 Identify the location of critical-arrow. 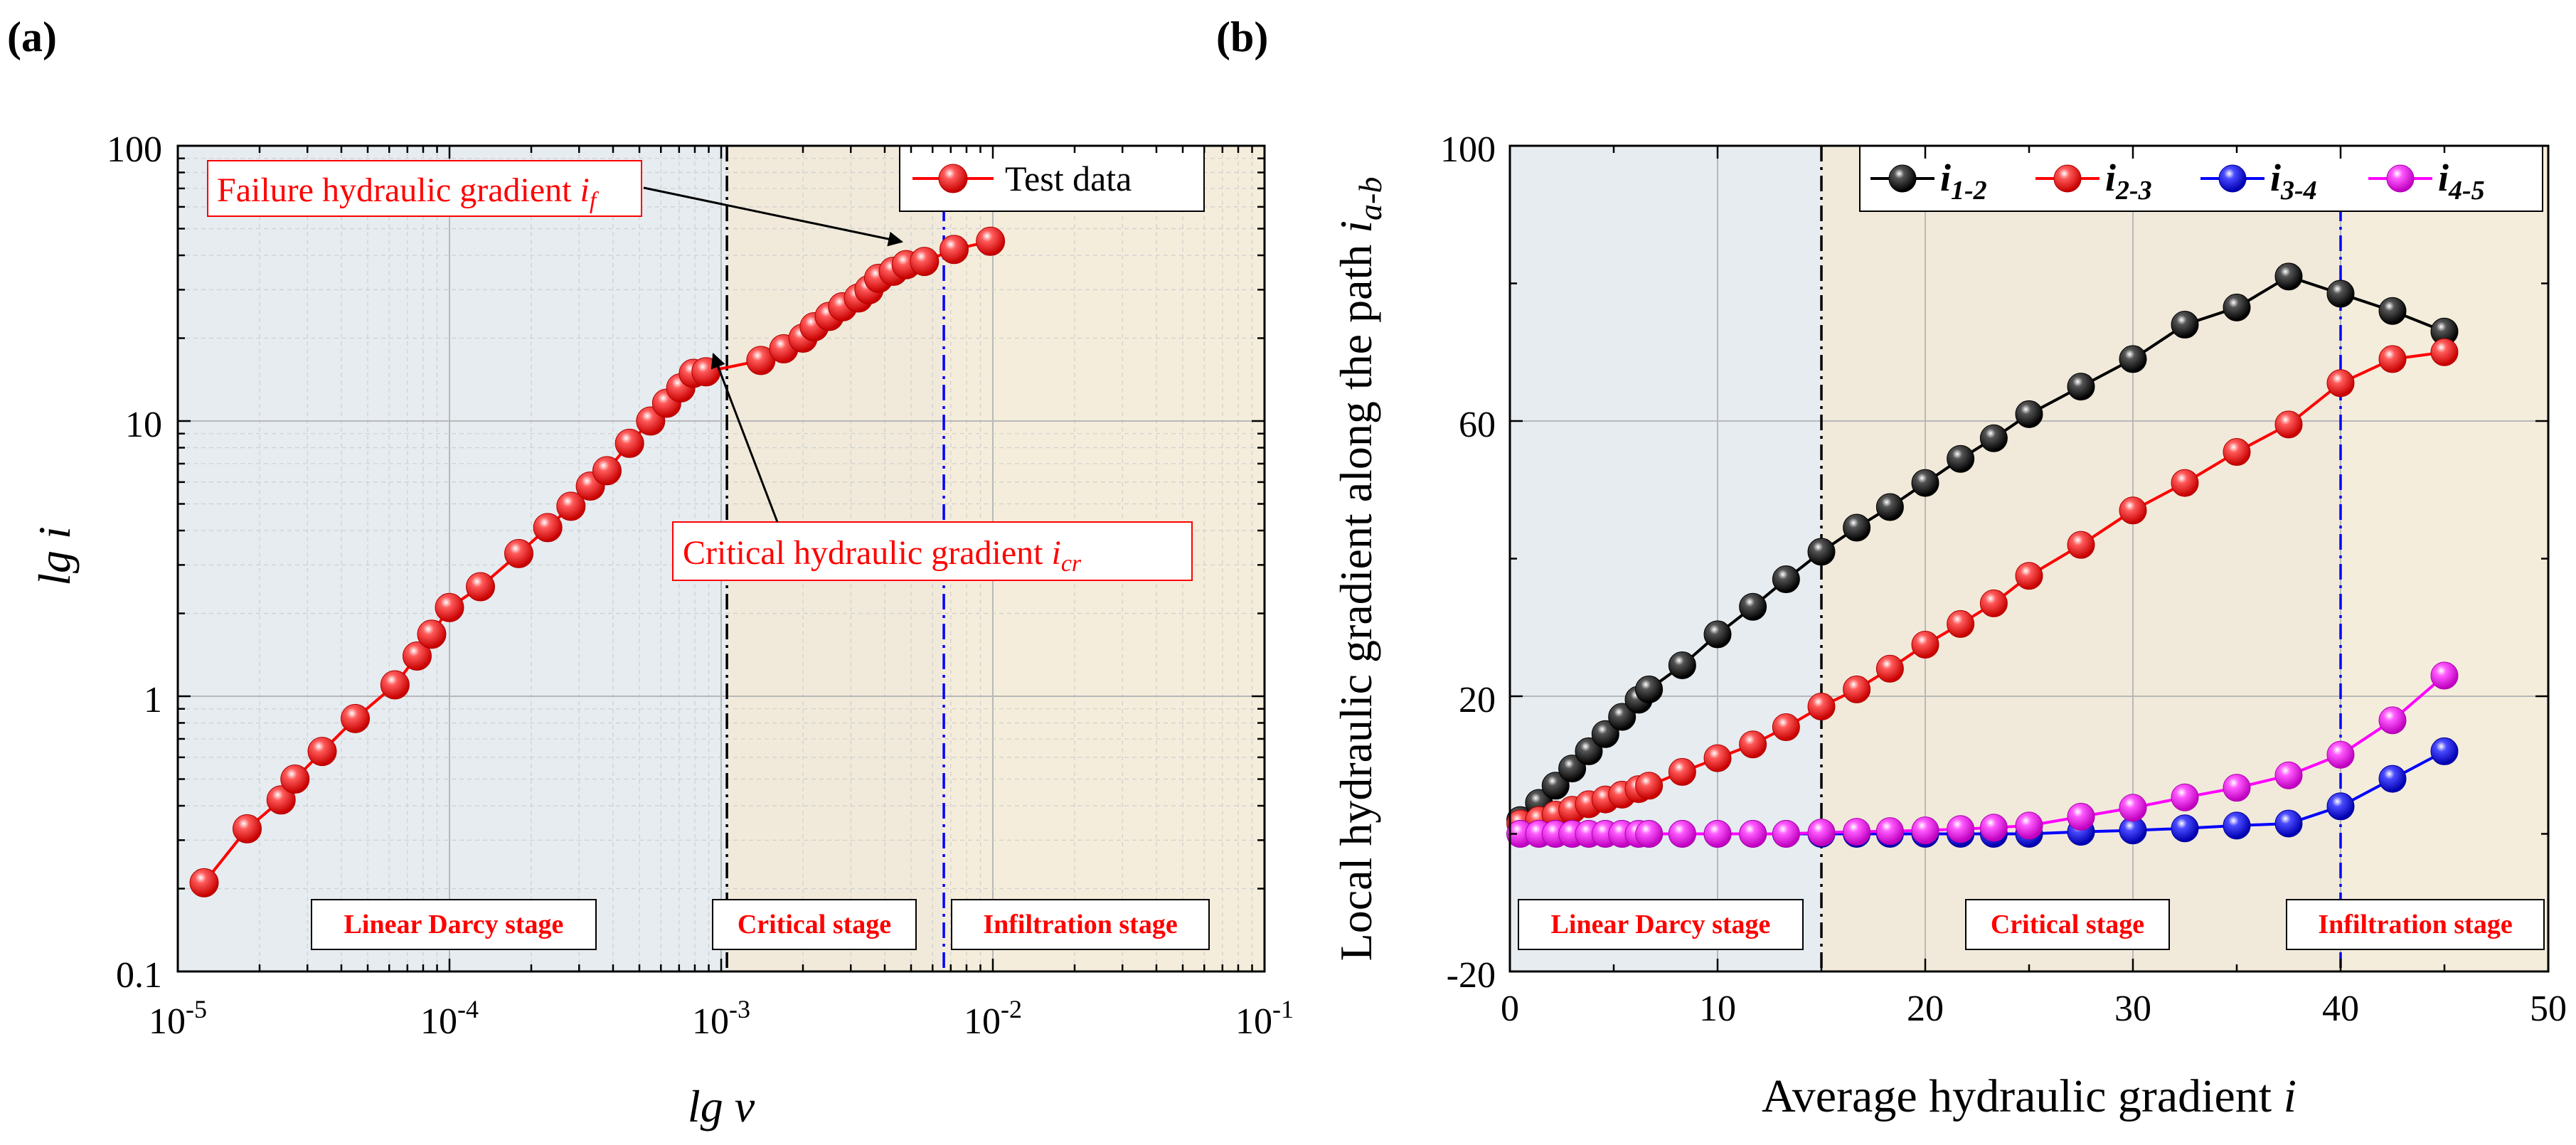
(744, 438).